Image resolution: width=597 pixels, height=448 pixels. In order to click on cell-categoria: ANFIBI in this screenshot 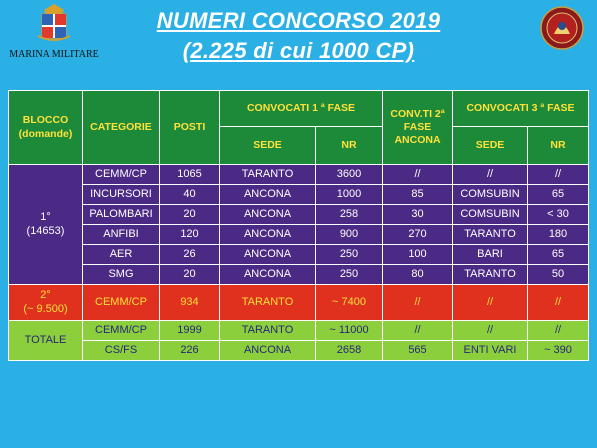, I will do `click(121, 234)`.